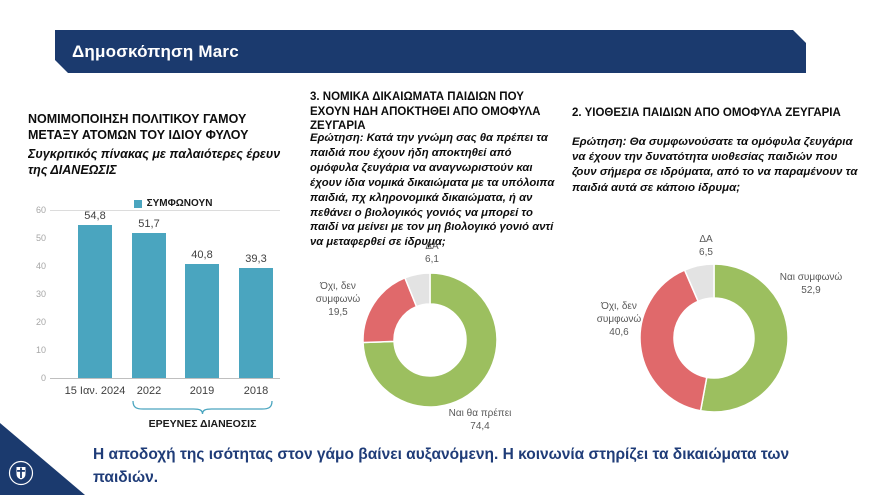 The height and width of the screenshot is (495, 880). What do you see at coordinates (338, 312) in the screenshot?
I see `slice-value: 19,5` at bounding box center [338, 312].